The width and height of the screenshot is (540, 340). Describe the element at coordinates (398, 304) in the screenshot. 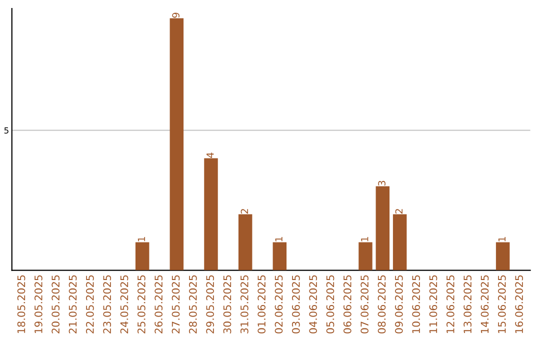

I see `x-tick-label: 09.06.2025` at that location.